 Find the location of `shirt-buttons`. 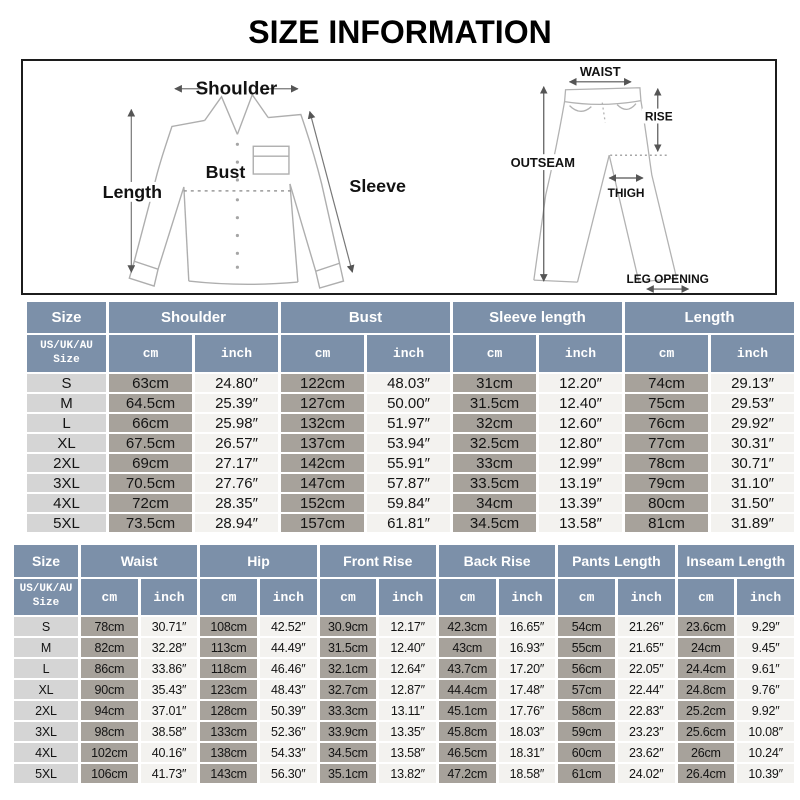

shirt-buttons is located at coordinates (237, 205).